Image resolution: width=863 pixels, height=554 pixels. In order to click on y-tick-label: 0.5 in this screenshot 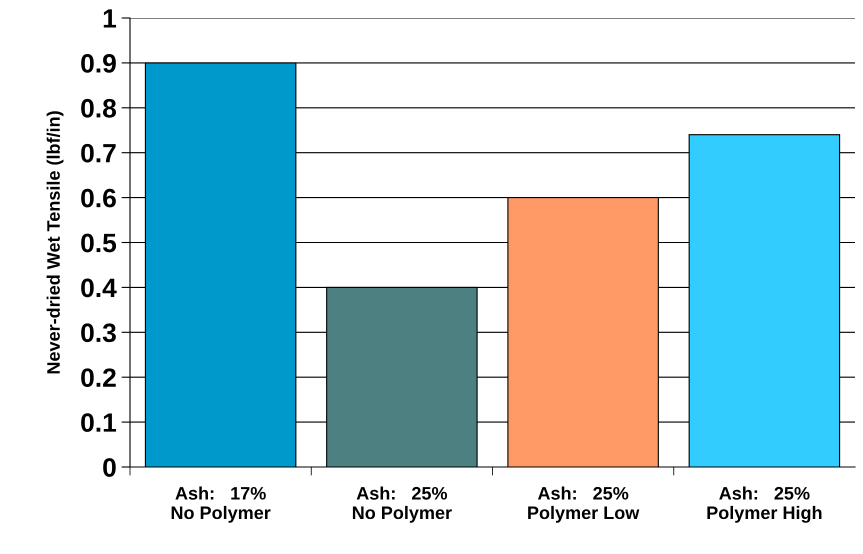, I will do `click(98, 243)`.